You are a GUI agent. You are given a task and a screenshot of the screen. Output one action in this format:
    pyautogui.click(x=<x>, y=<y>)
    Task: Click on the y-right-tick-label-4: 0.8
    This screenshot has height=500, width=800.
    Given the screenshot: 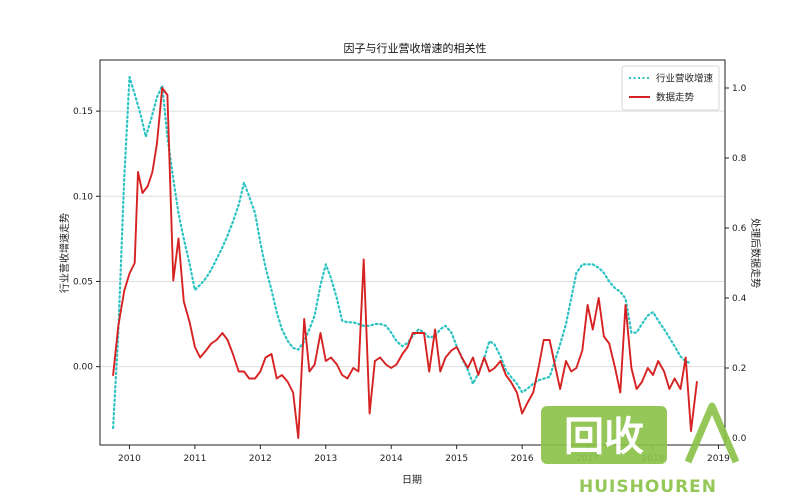 What is the action you would take?
    pyautogui.click(x=739, y=159)
    